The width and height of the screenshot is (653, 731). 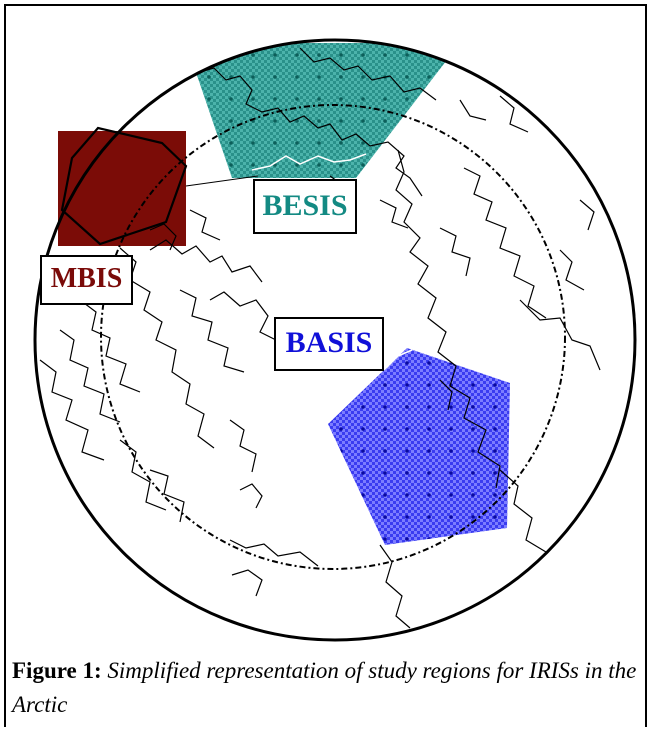 What do you see at coordinates (419, 446) in the screenshot?
I see `basis-region` at bounding box center [419, 446].